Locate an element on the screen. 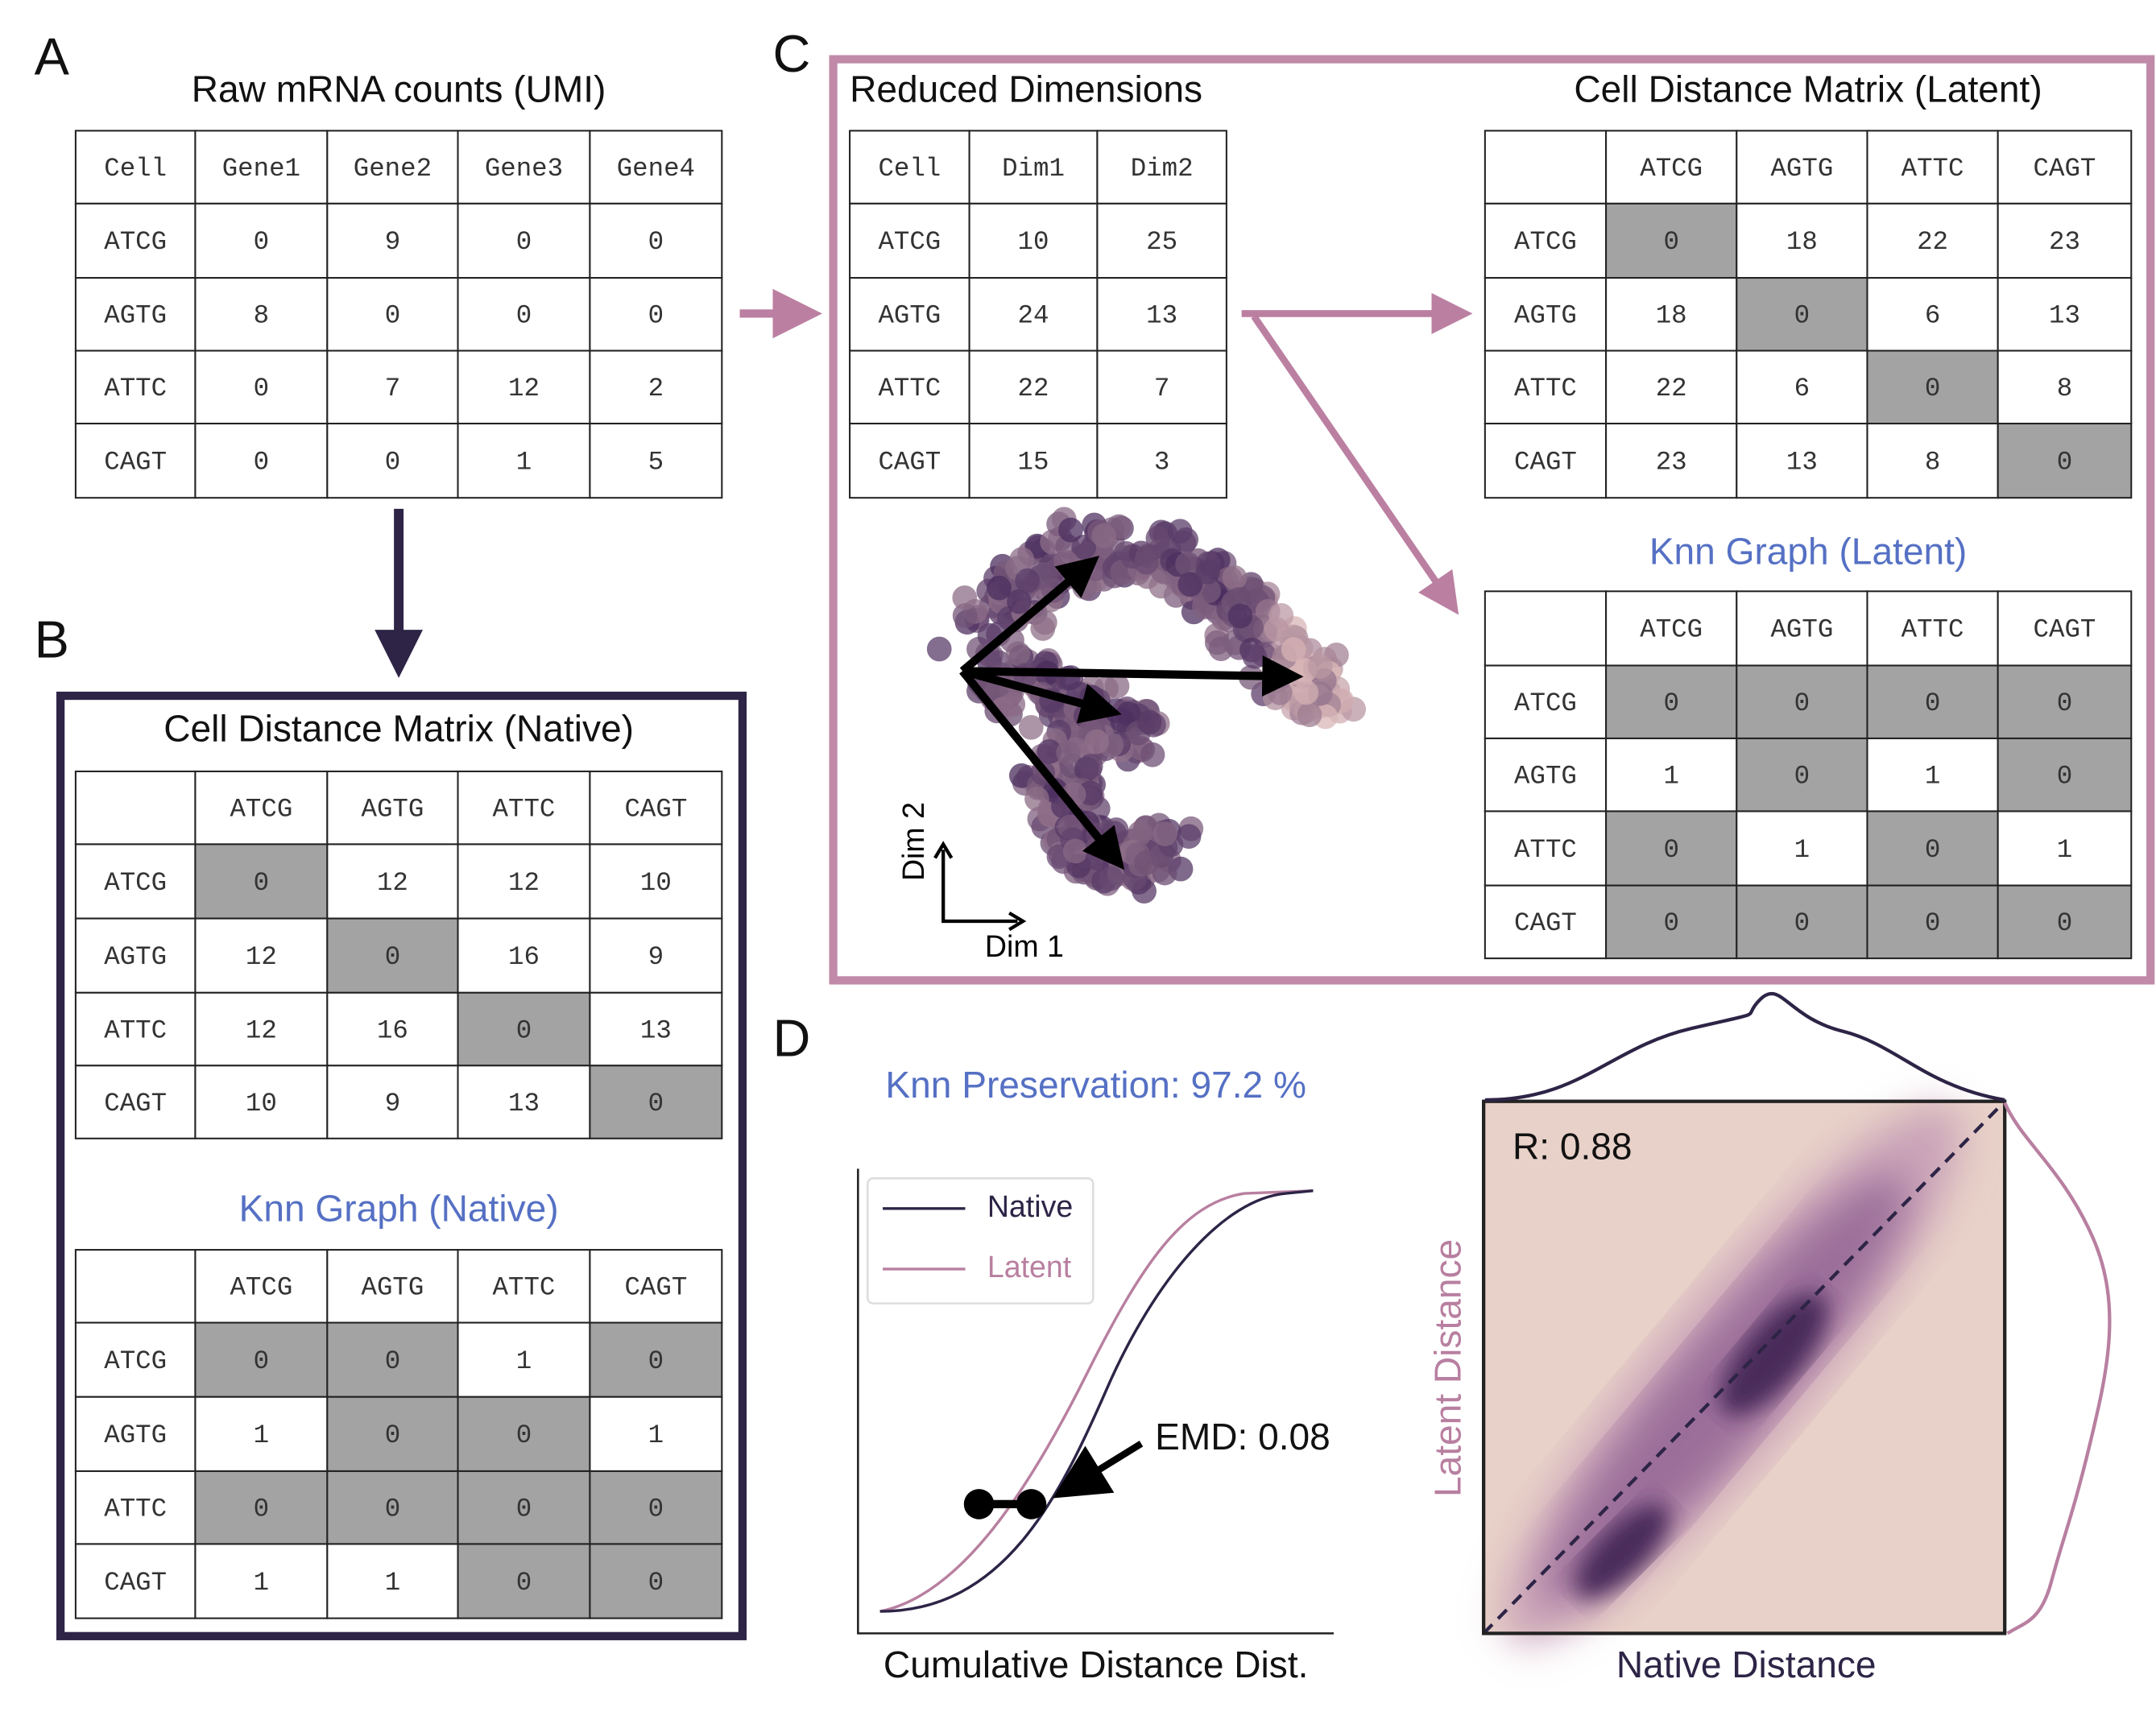  axis-label: Cumulative Distance Dist. is located at coordinates (1096, 1665).